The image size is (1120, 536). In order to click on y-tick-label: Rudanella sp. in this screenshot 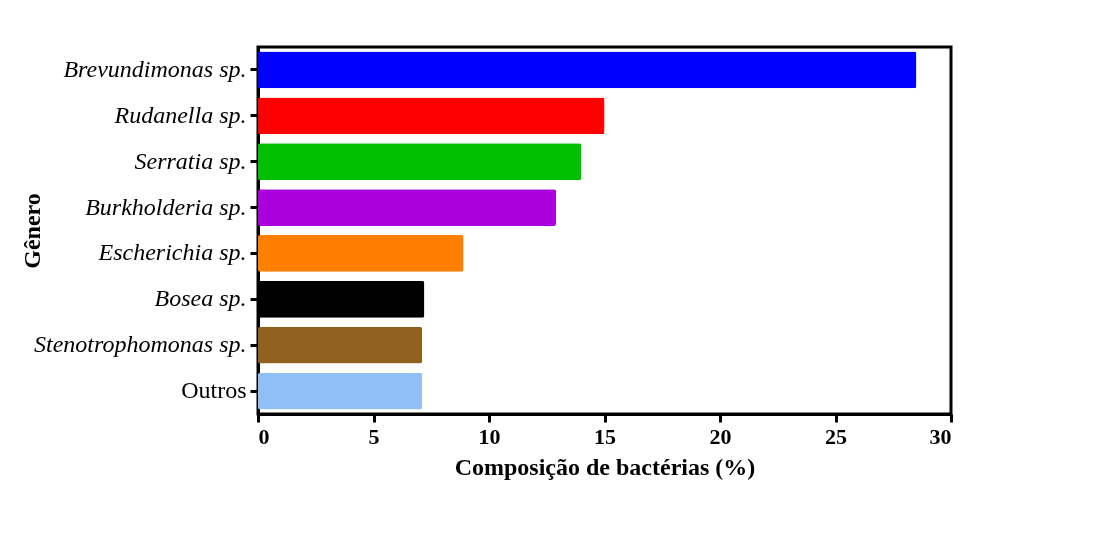, I will do `click(180, 114)`.